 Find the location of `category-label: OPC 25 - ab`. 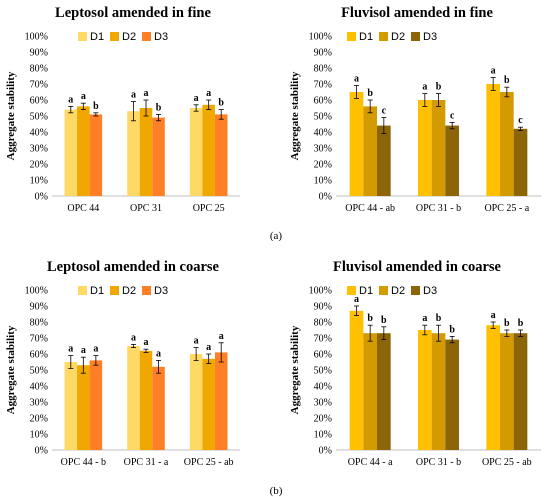

category-label: OPC 25 - ab is located at coordinates (209, 462).